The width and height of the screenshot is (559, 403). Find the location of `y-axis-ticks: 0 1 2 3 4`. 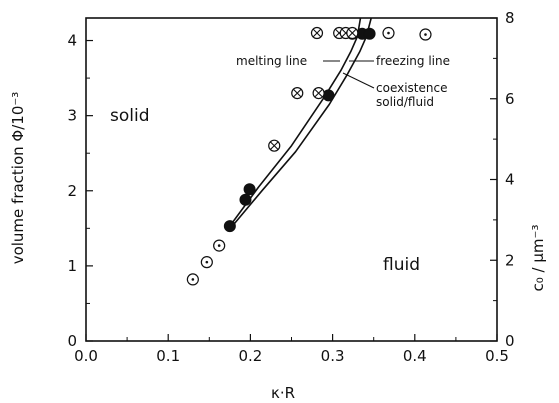

y-axis-ticks: 0 1 2 3 4 is located at coordinates (80, 191).